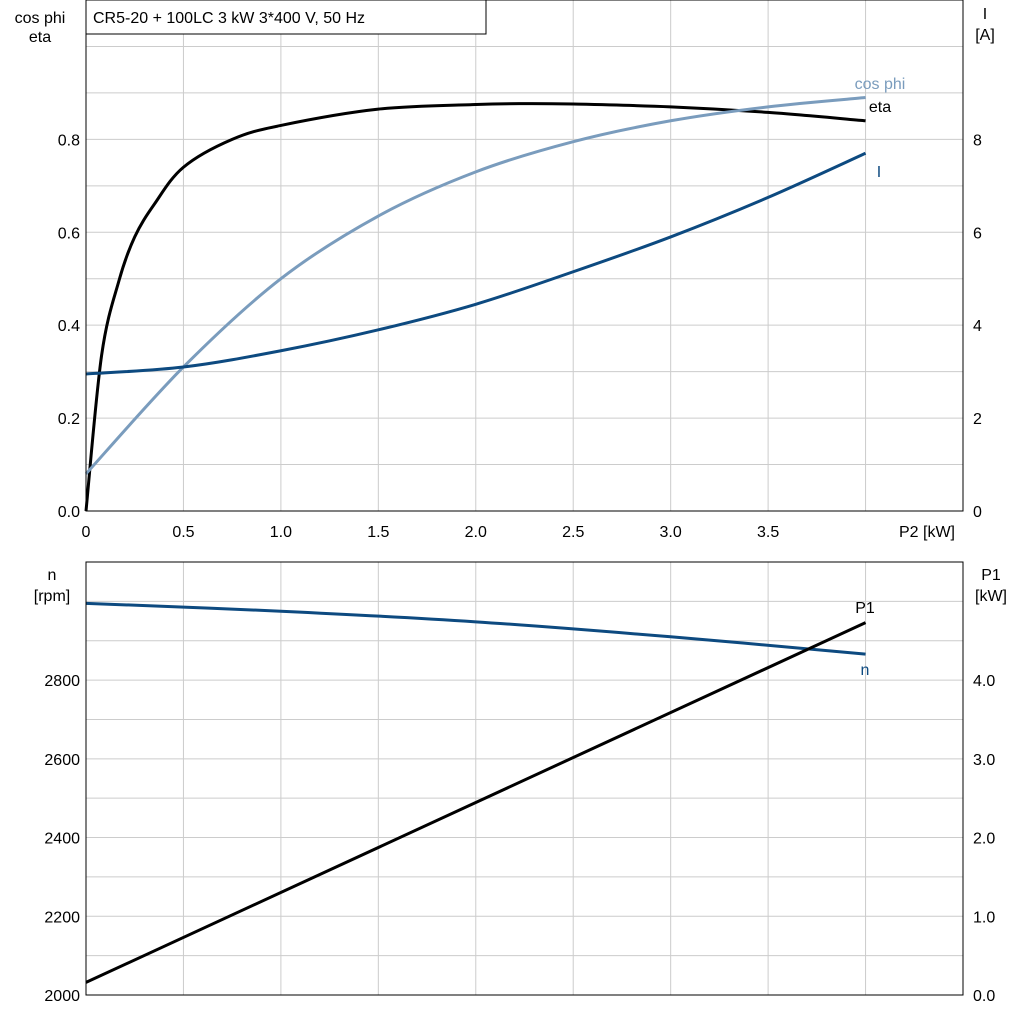 Image resolution: width=1024 pixels, height=1024 pixels. What do you see at coordinates (880, 107) in the screenshot?
I see `eta-series-label: eta` at bounding box center [880, 107].